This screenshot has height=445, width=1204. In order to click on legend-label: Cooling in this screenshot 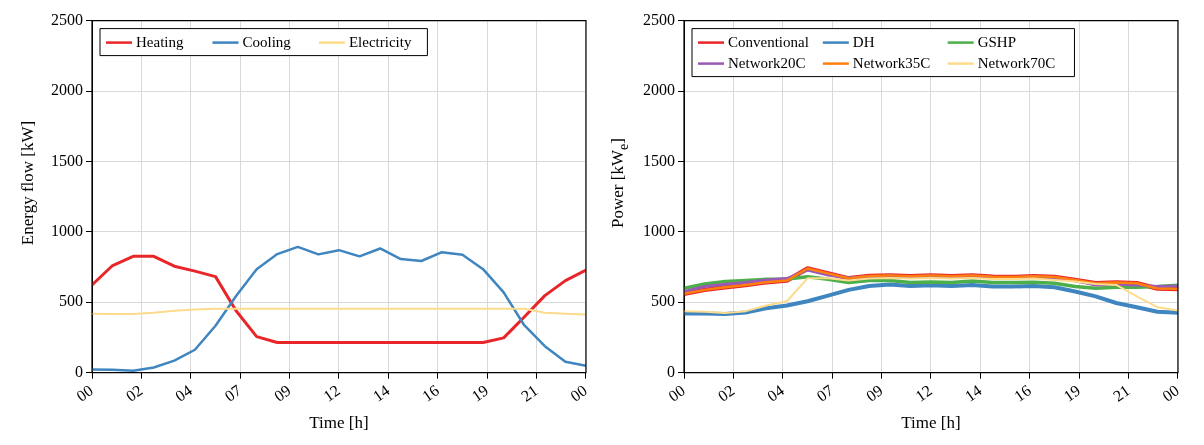, I will do `click(267, 41)`.